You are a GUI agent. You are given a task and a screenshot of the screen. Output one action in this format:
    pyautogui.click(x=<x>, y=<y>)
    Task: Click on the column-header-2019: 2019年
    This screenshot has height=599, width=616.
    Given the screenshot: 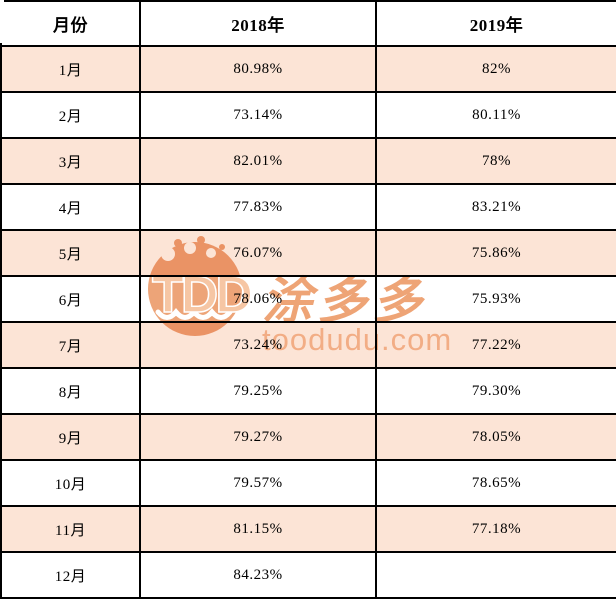 What is the action you would take?
    pyautogui.click(x=495, y=23)
    